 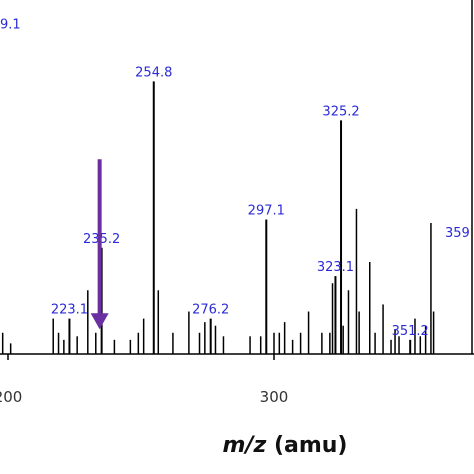 I want to click on peak-label: 235.2, so click(x=101, y=239).